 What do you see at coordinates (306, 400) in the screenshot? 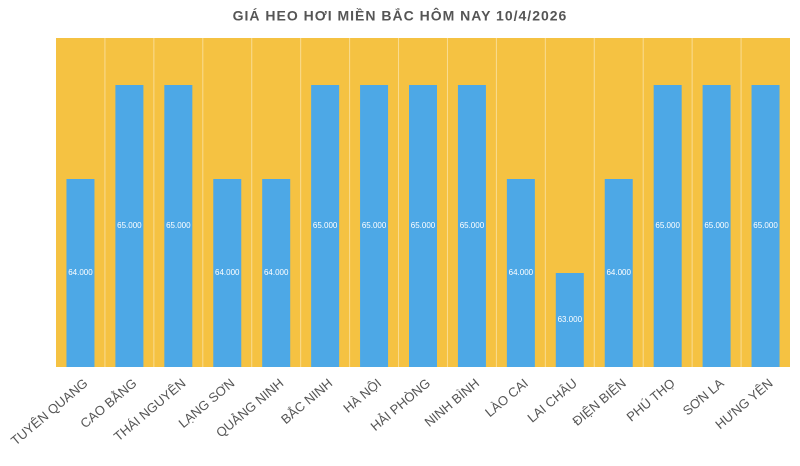
I see `x-tick-label: BẮC NINH` at bounding box center [306, 400].